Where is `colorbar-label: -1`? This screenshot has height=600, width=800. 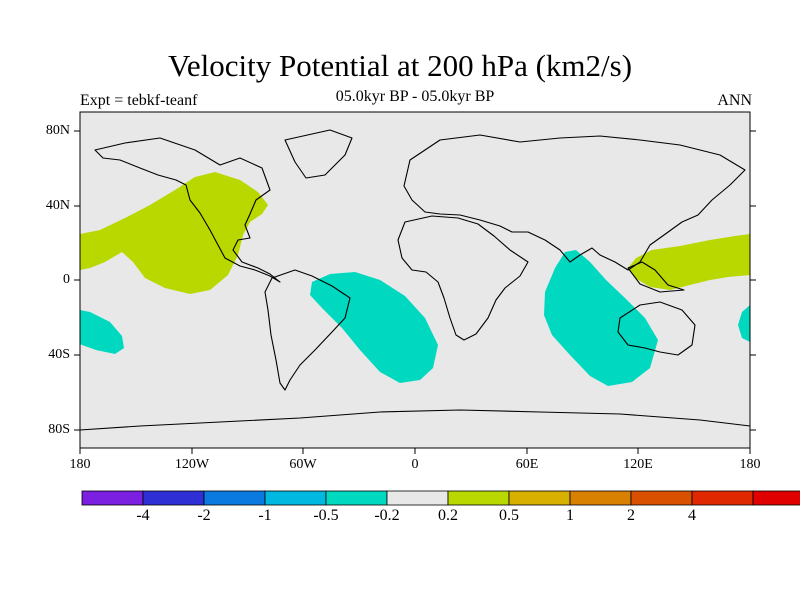
colorbar-label: -1 is located at coordinates (265, 515).